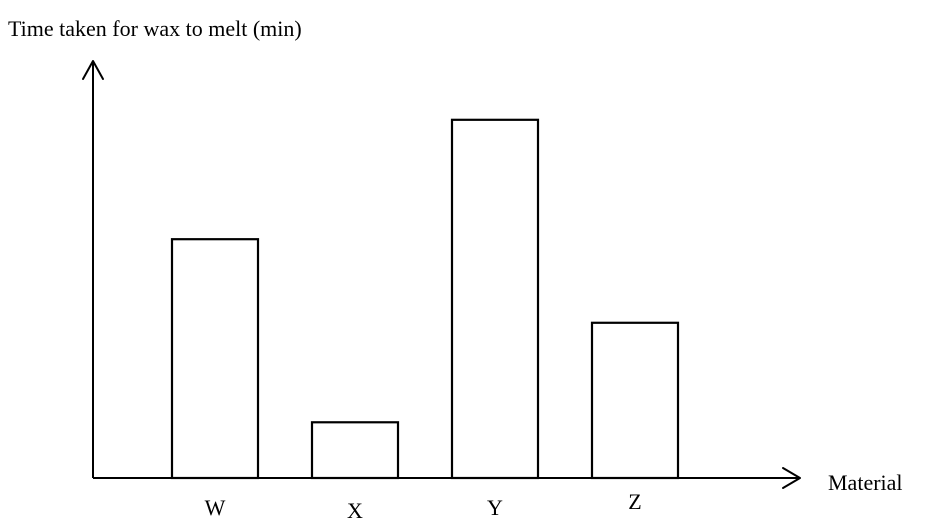 This screenshot has width=933, height=523. What do you see at coordinates (155, 28) in the screenshot?
I see `y-axis-label: Time taken for wax to melt (min)` at bounding box center [155, 28].